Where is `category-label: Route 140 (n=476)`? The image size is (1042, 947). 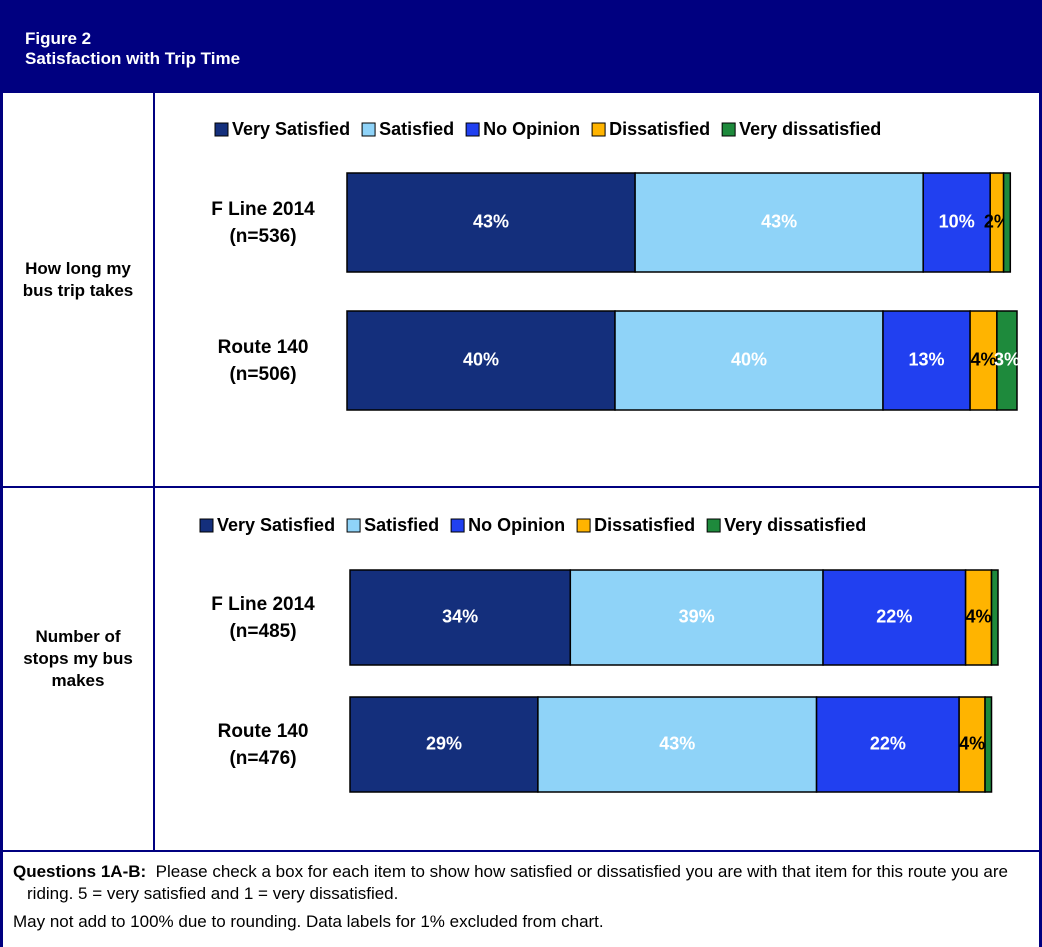
category-label: Route 140 (n=476) is located at coordinates (263, 744).